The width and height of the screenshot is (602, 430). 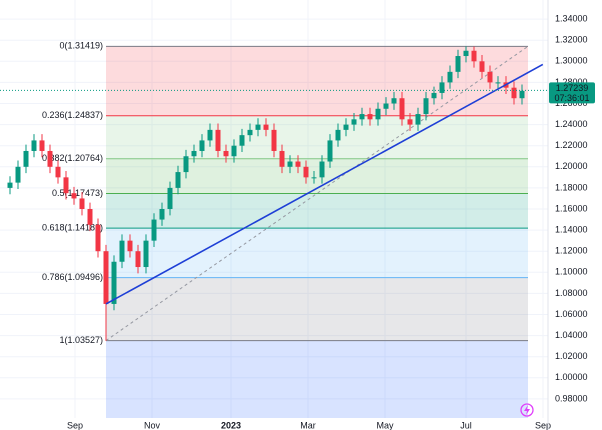 I want to click on x-tick-label: Mar, so click(x=308, y=425).